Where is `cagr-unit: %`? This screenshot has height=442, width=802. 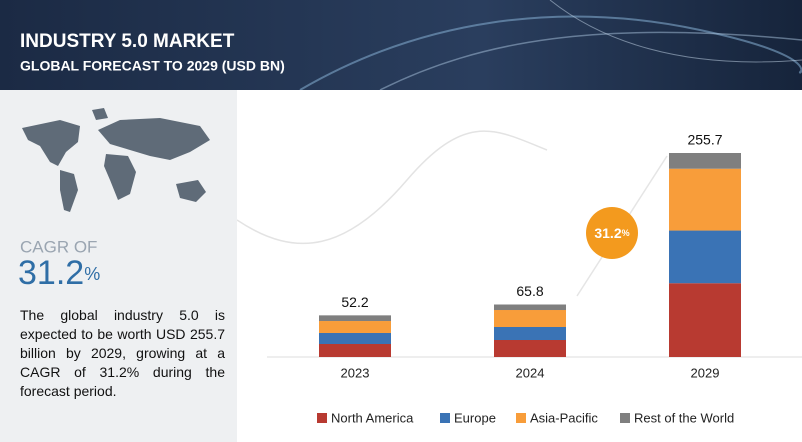 cagr-unit: % is located at coordinates (92, 274).